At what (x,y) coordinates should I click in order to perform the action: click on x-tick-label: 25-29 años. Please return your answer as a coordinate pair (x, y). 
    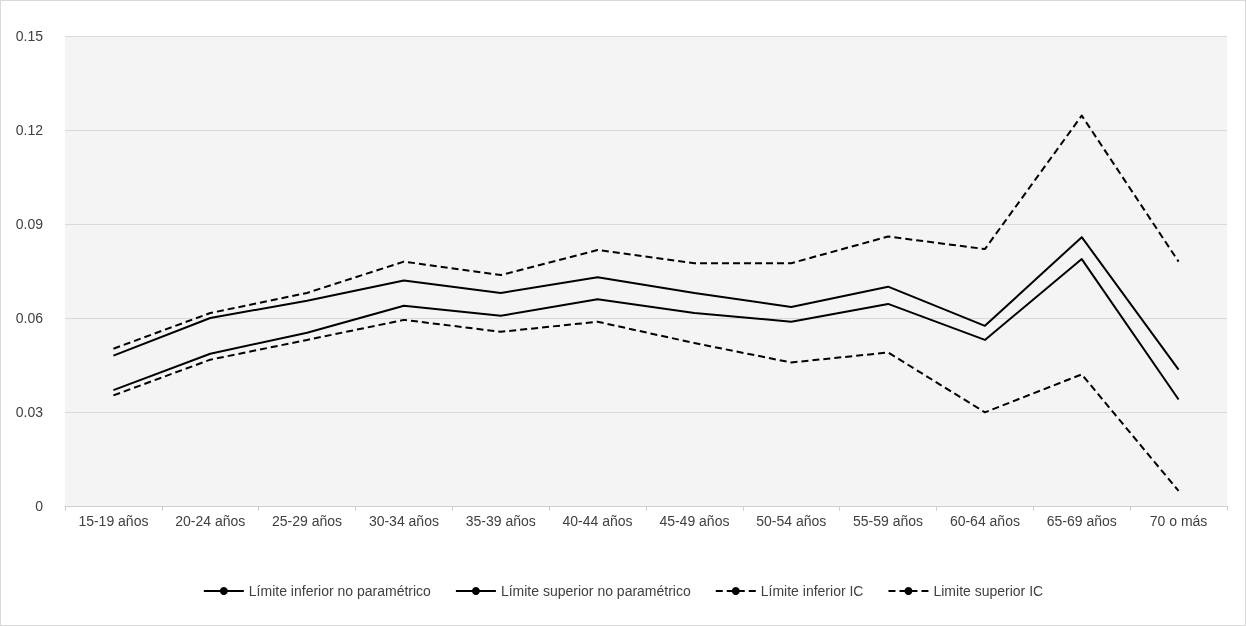
    Looking at the image, I should click on (307, 521).